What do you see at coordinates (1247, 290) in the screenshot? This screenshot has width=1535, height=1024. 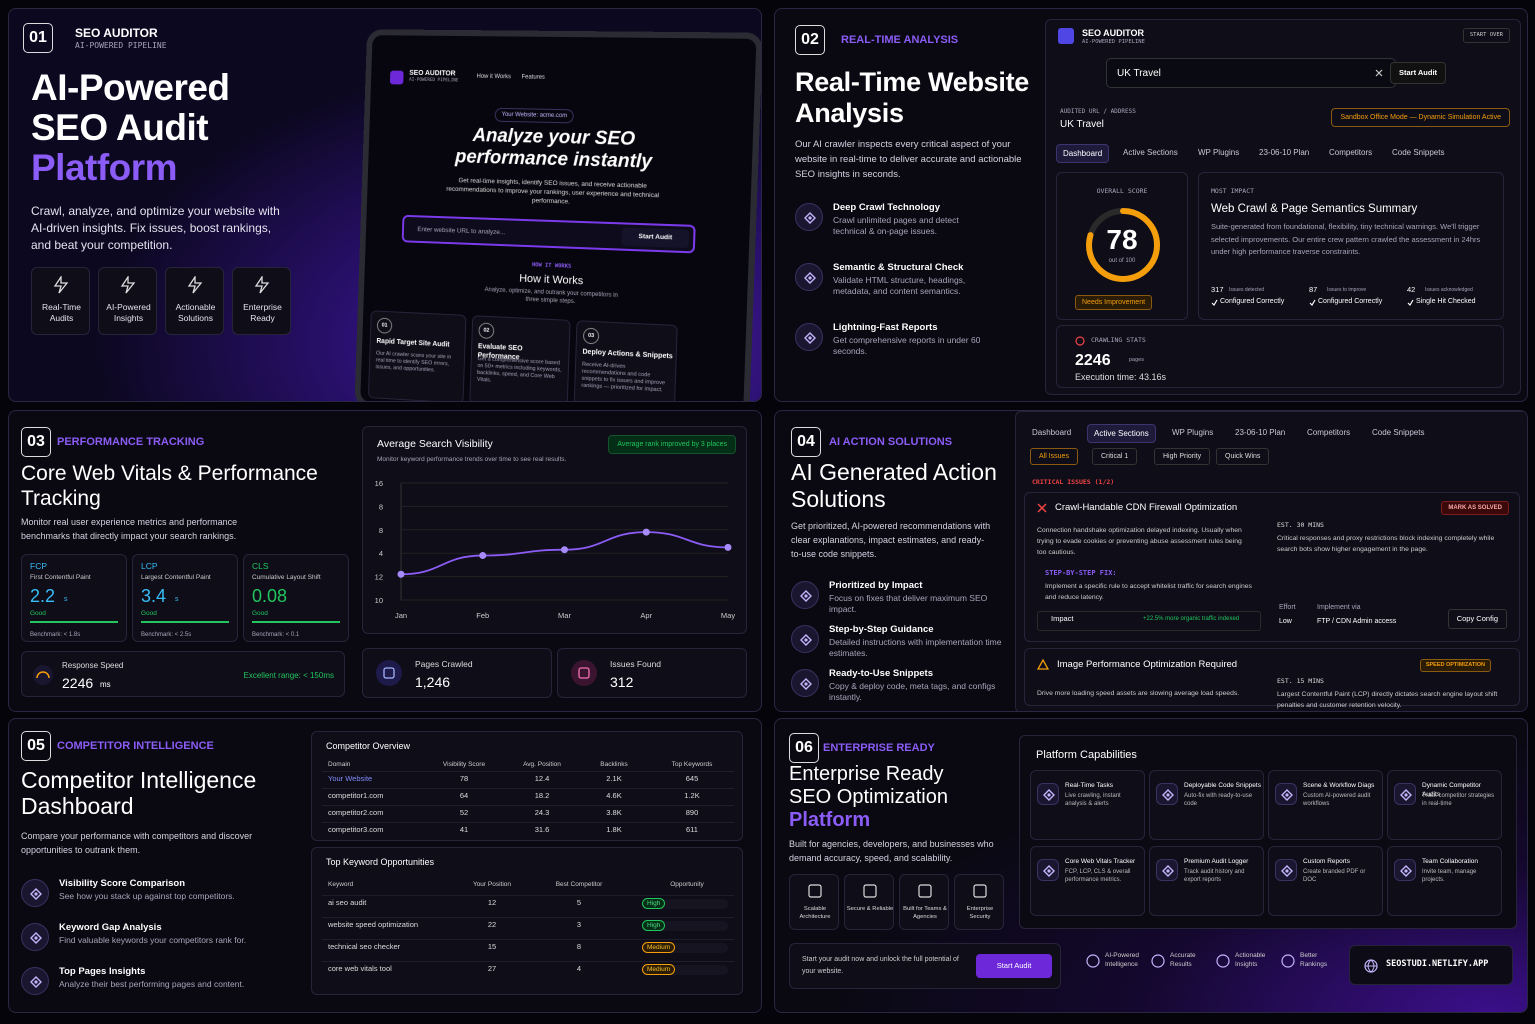 I see `stat-label: Issues detected` at bounding box center [1247, 290].